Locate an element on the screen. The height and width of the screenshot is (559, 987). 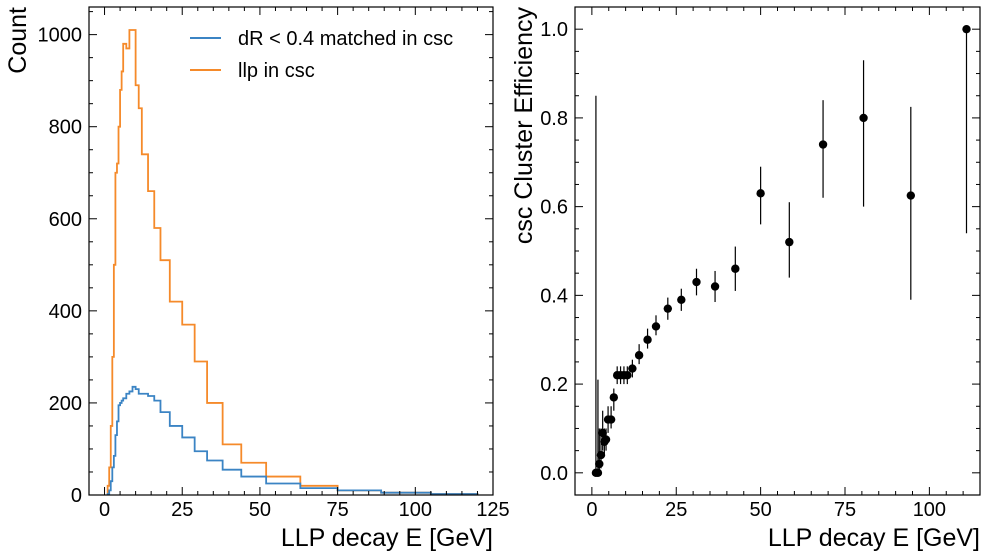
y-tick-label: 0.8 is located at coordinates (554, 119).